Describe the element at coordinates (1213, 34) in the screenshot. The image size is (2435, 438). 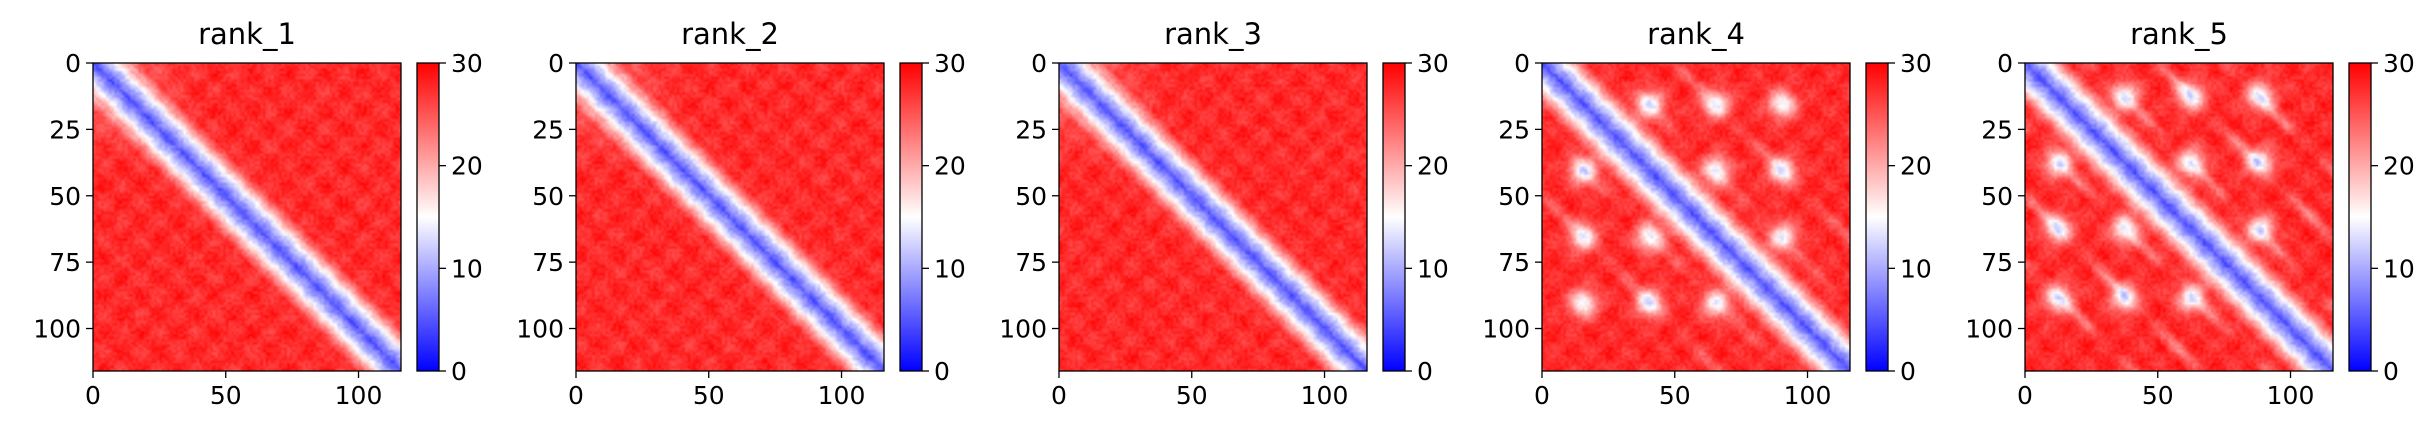
I see `panel-title: rank_3` at that location.